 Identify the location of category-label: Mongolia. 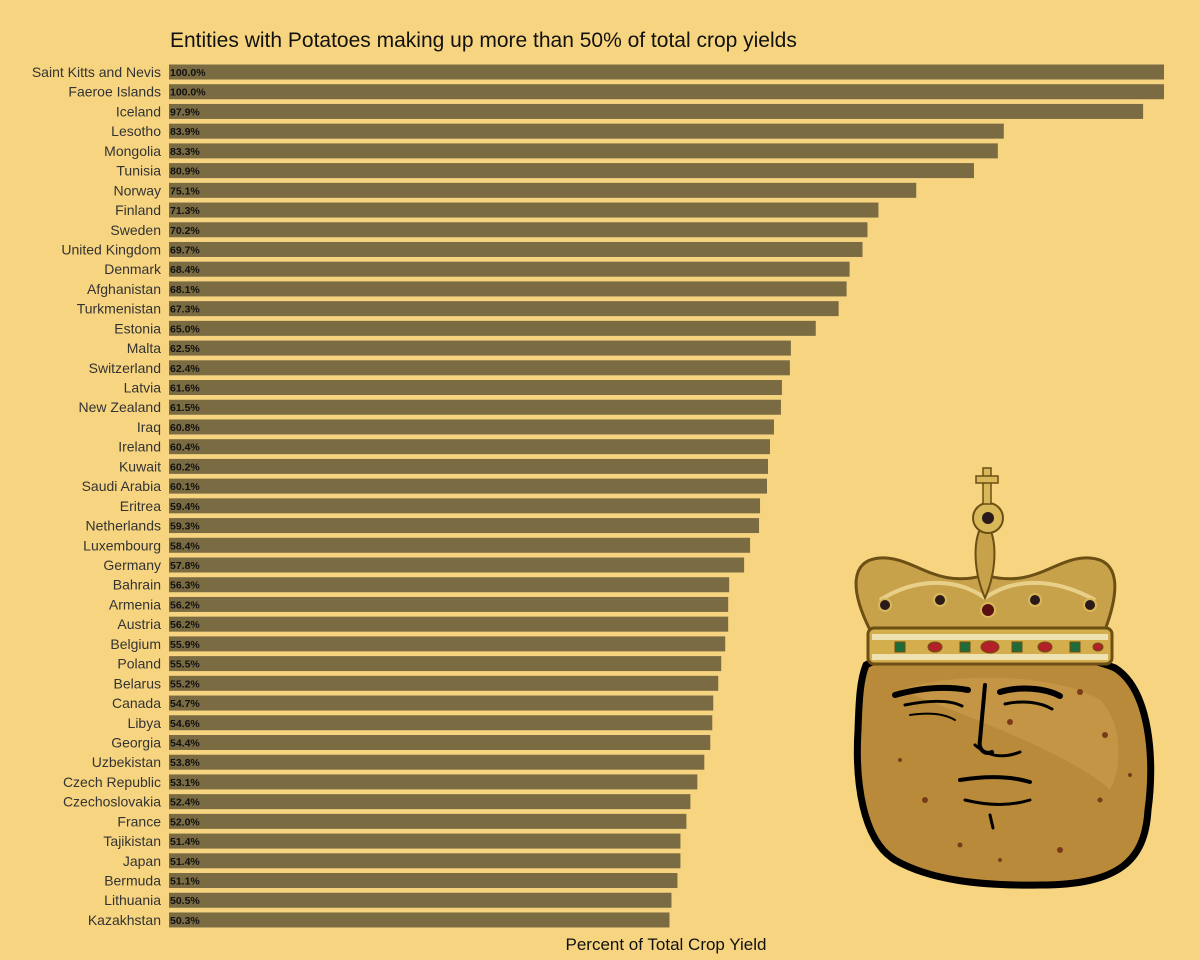
(132, 151).